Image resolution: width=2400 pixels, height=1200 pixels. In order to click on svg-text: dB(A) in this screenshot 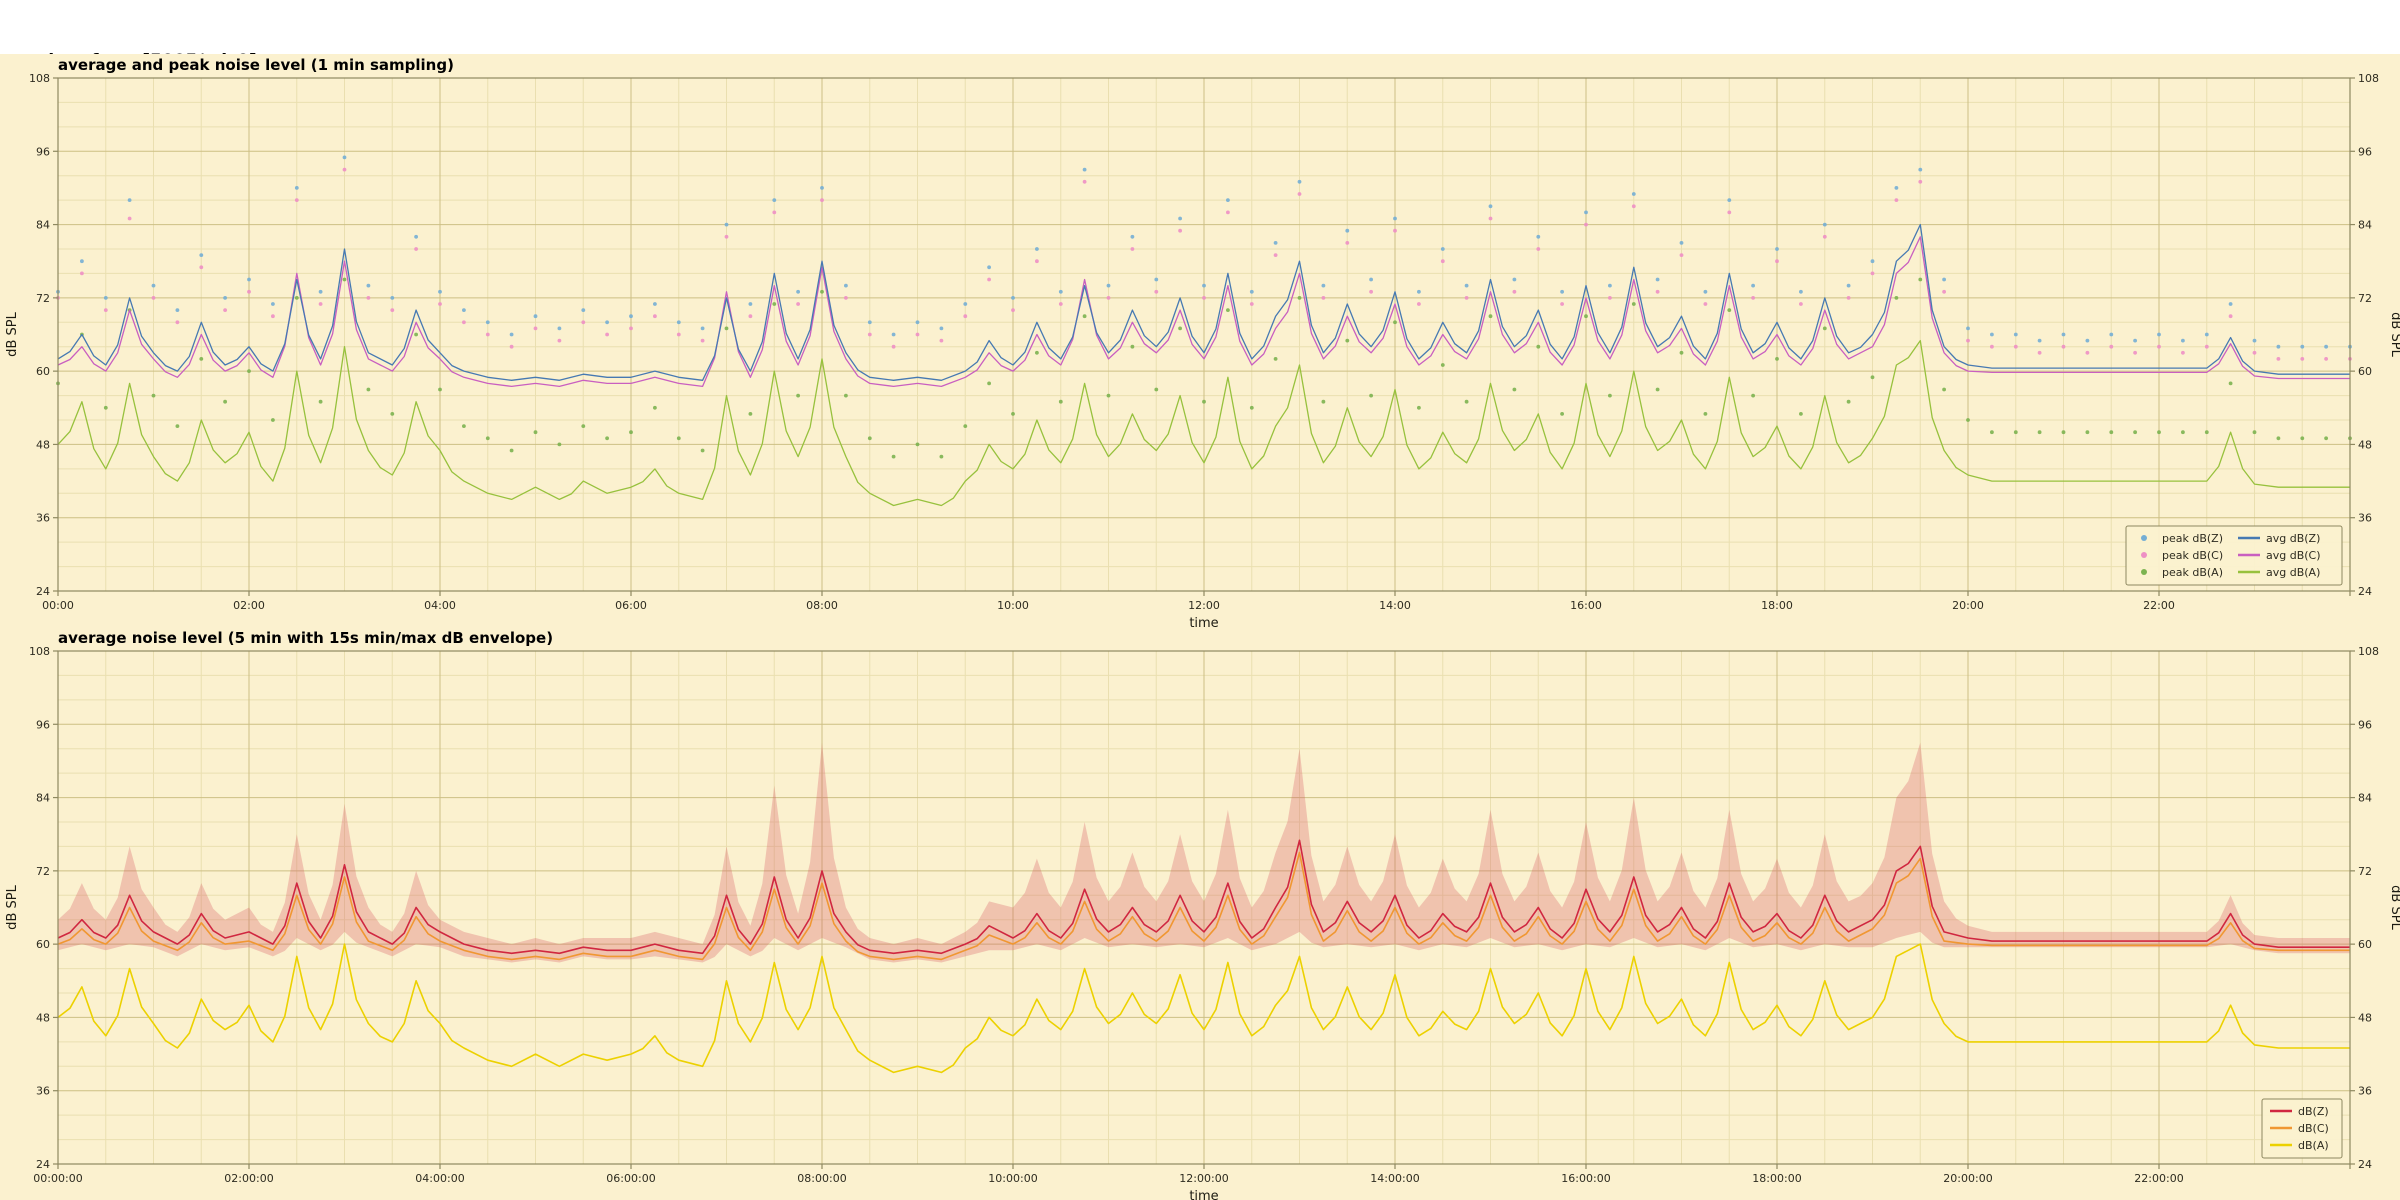, I will do `click(2313, 1145)`.